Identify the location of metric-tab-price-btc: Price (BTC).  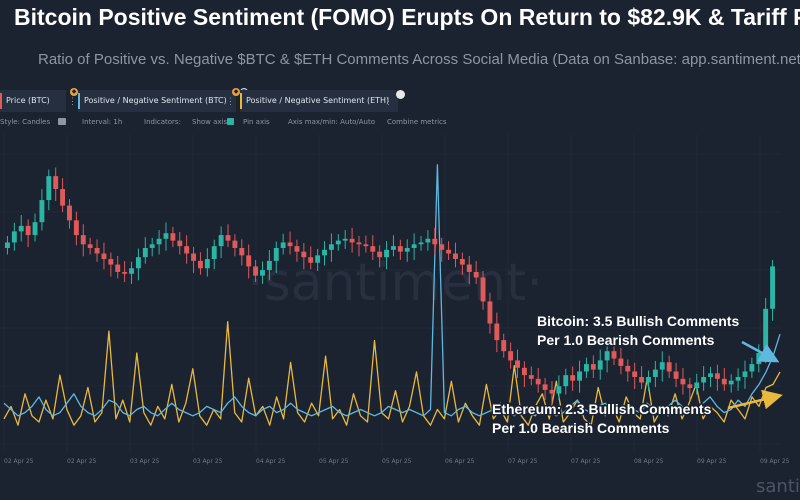
(33, 101).